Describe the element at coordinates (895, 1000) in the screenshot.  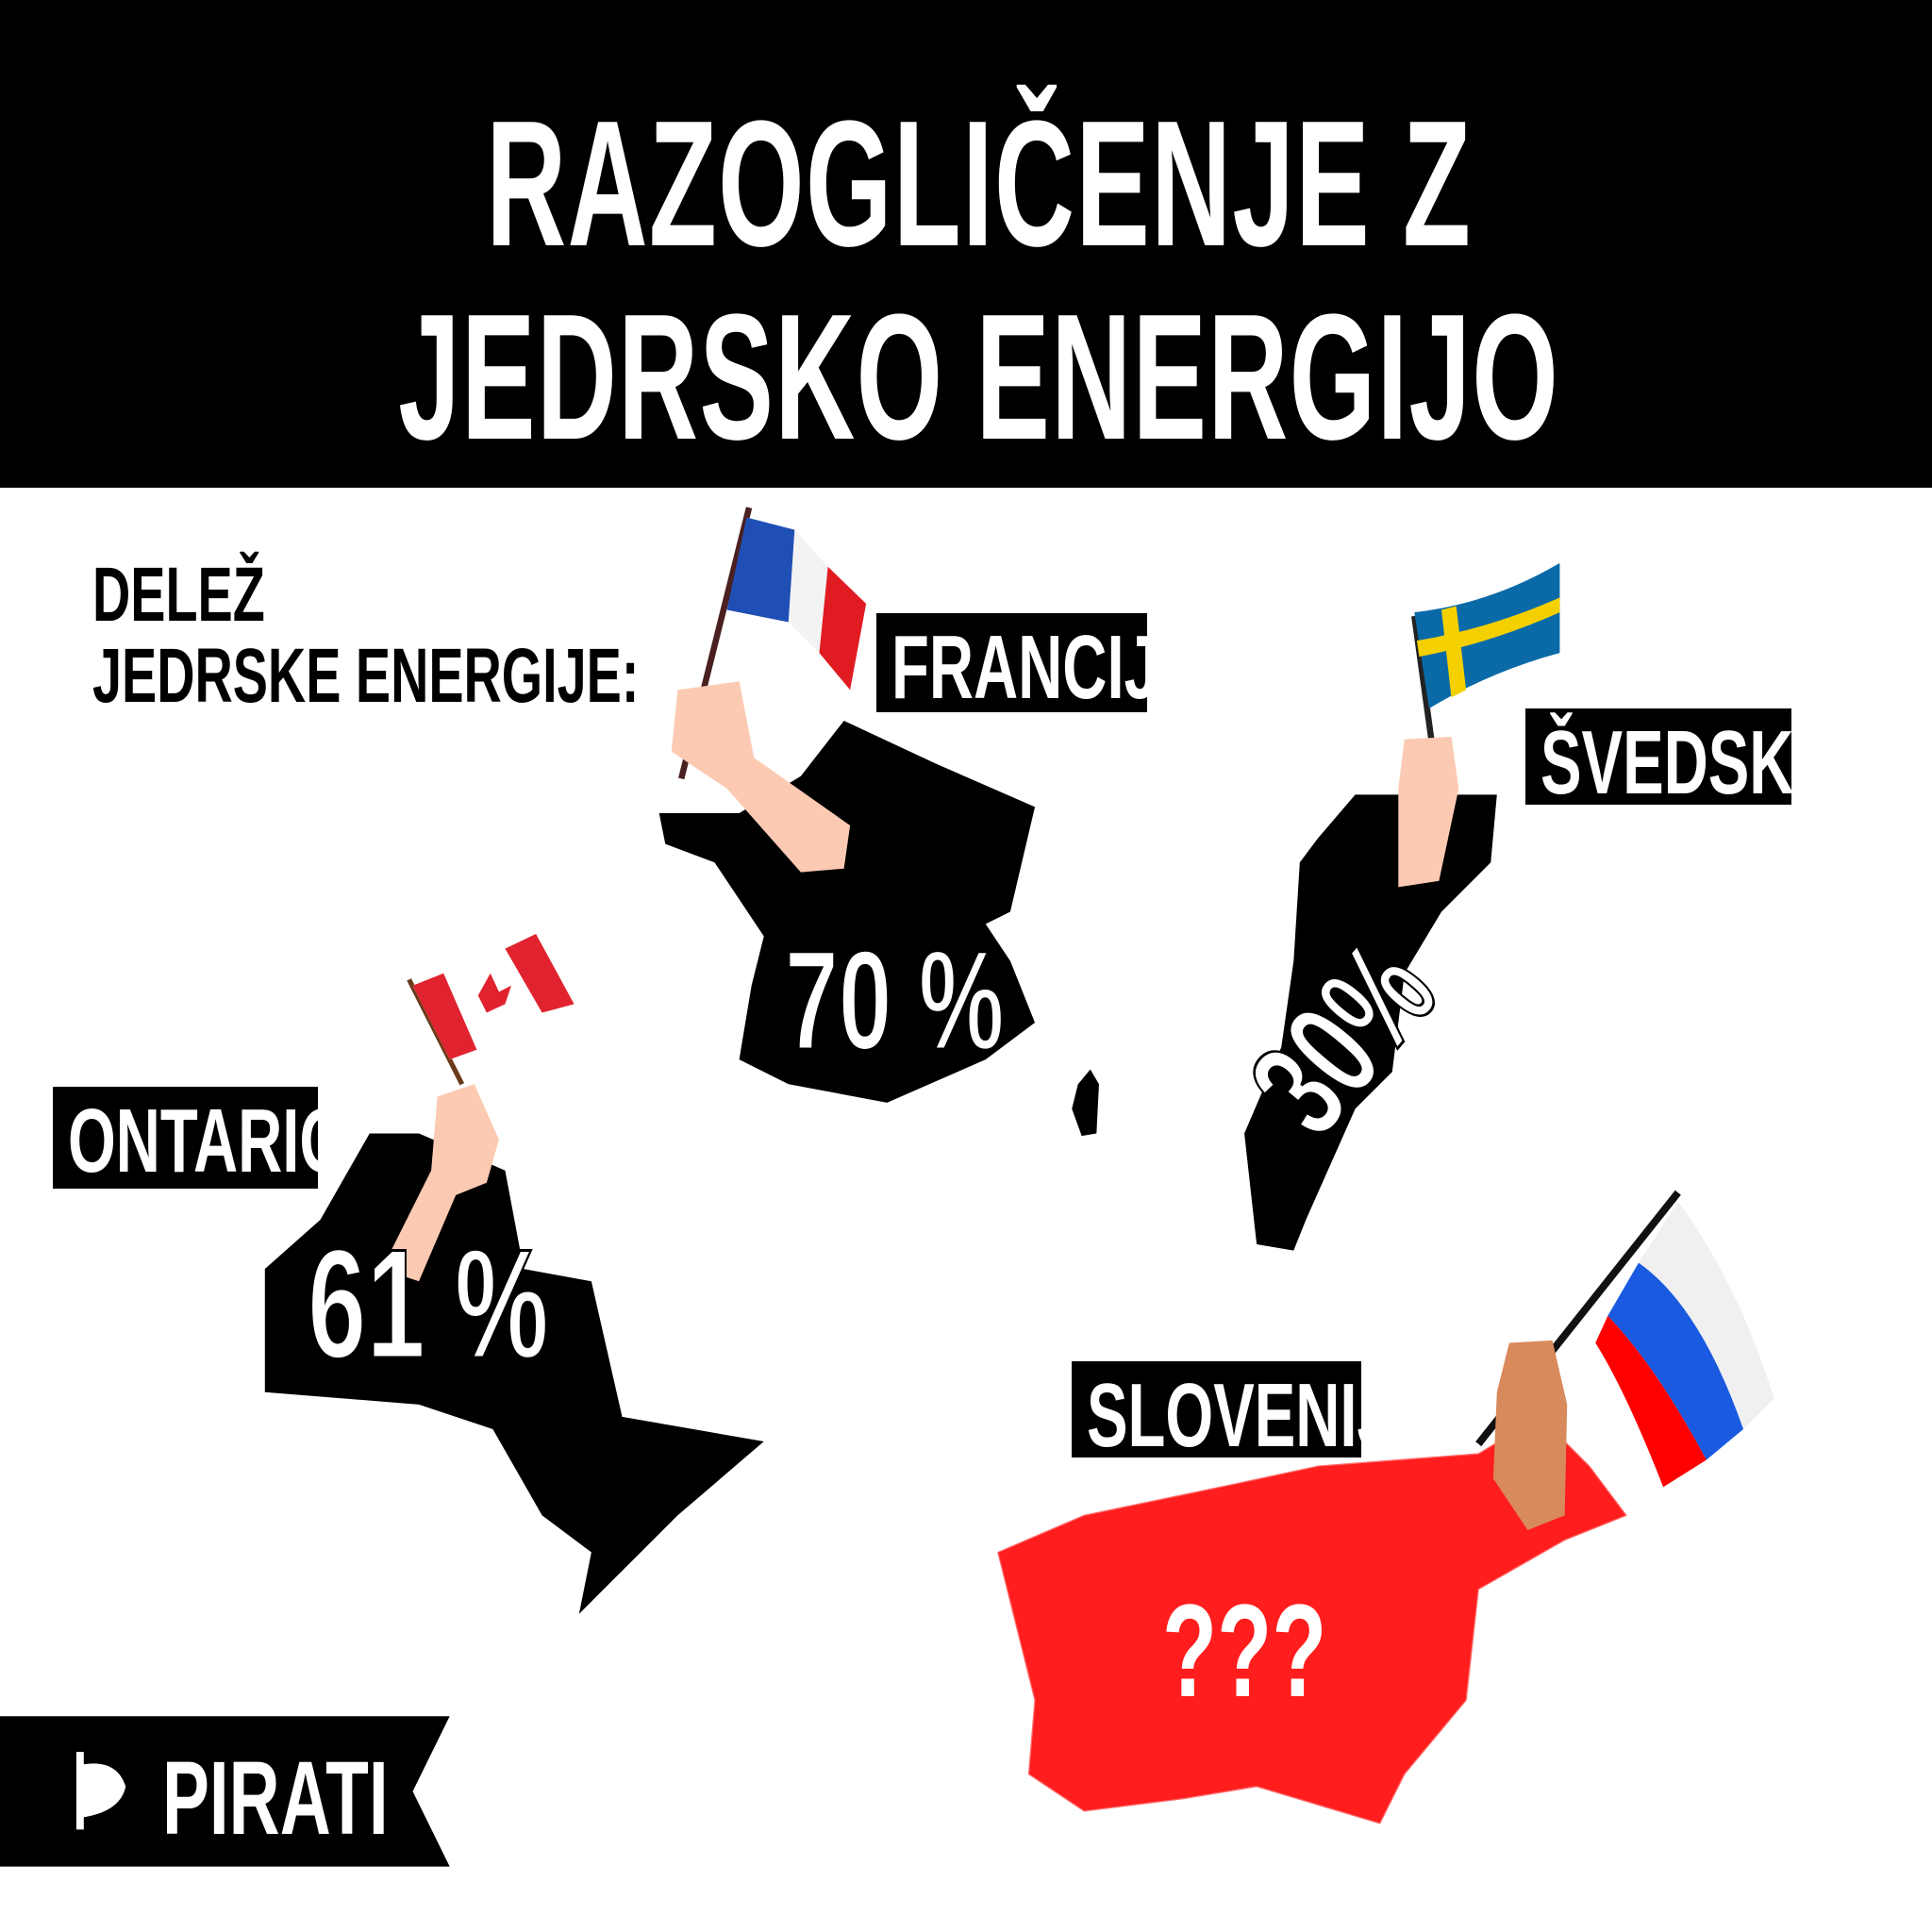
I see `value-francija-text: 70 %` at that location.